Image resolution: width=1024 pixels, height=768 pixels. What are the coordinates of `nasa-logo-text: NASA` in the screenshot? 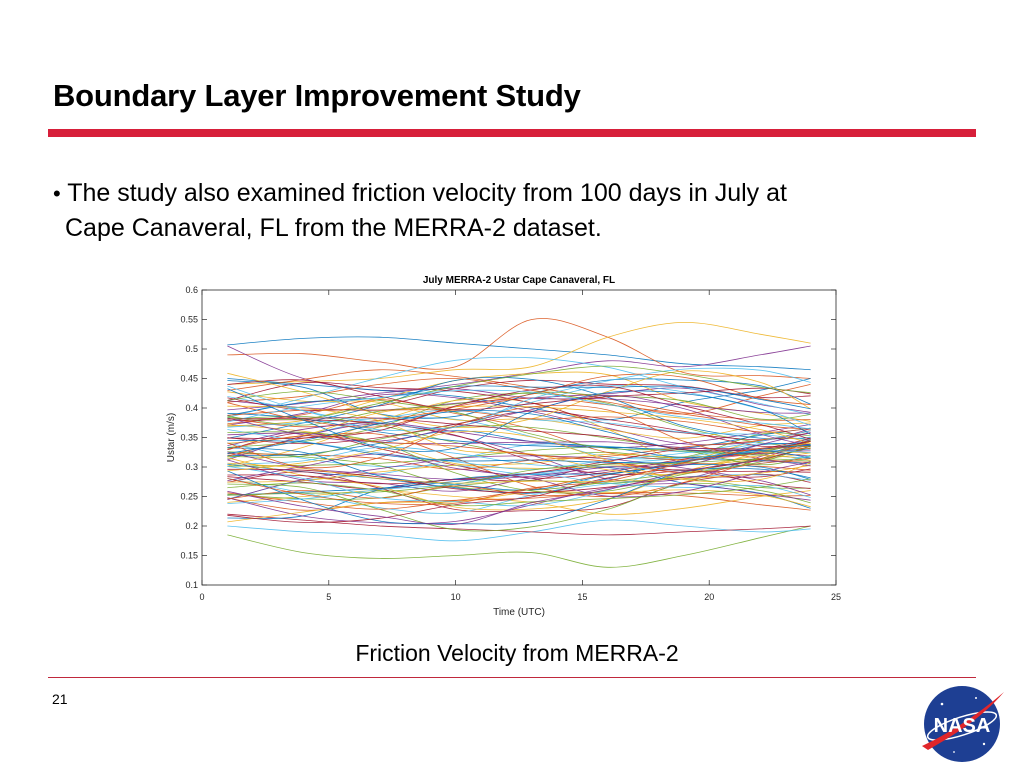 It's located at (962, 726).